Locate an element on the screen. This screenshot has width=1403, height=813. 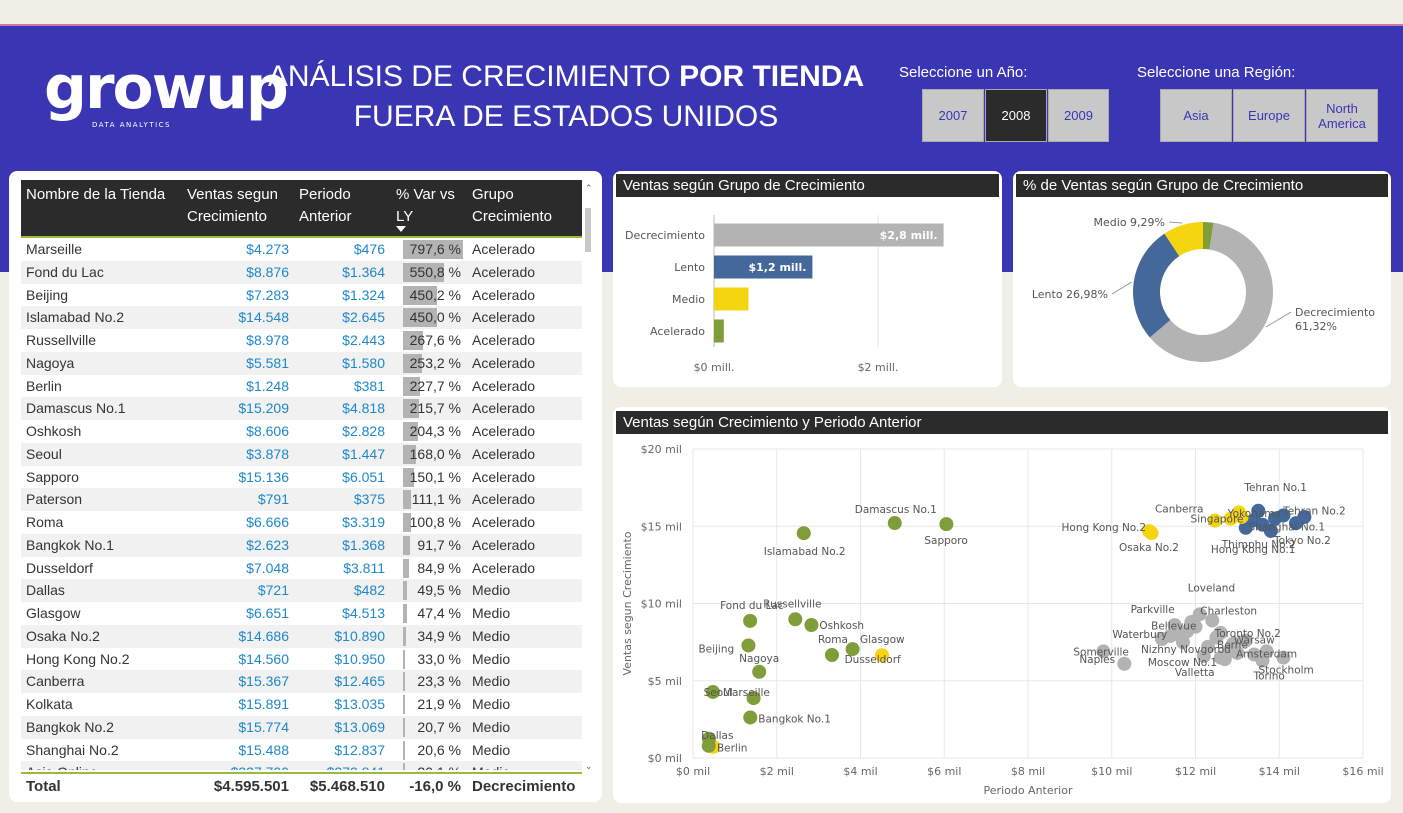
region-button-europe: Europe is located at coordinates (1269, 115).